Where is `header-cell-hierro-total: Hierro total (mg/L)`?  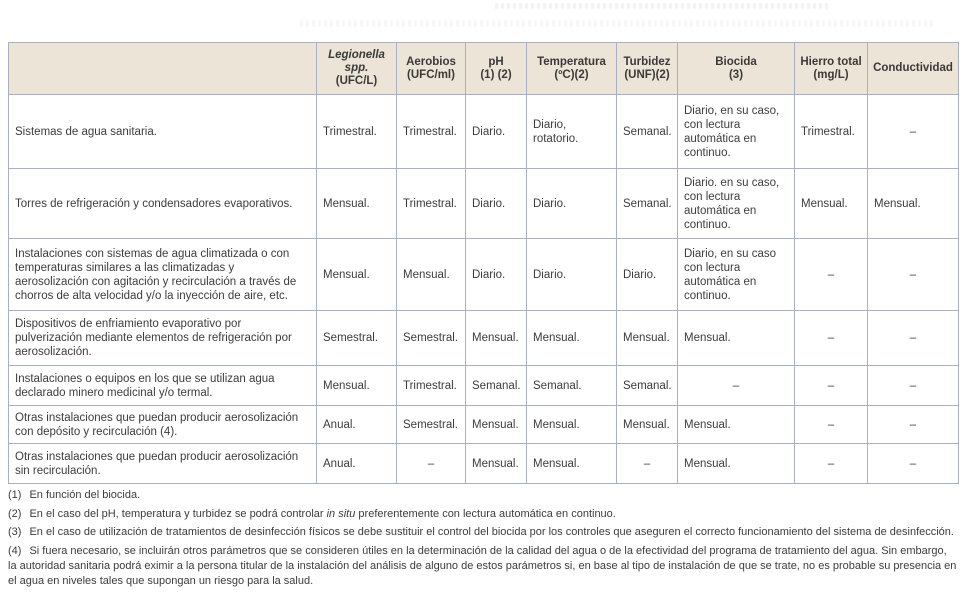
header-cell-hierro-total: Hierro total (mg/L) is located at coordinates (831, 68).